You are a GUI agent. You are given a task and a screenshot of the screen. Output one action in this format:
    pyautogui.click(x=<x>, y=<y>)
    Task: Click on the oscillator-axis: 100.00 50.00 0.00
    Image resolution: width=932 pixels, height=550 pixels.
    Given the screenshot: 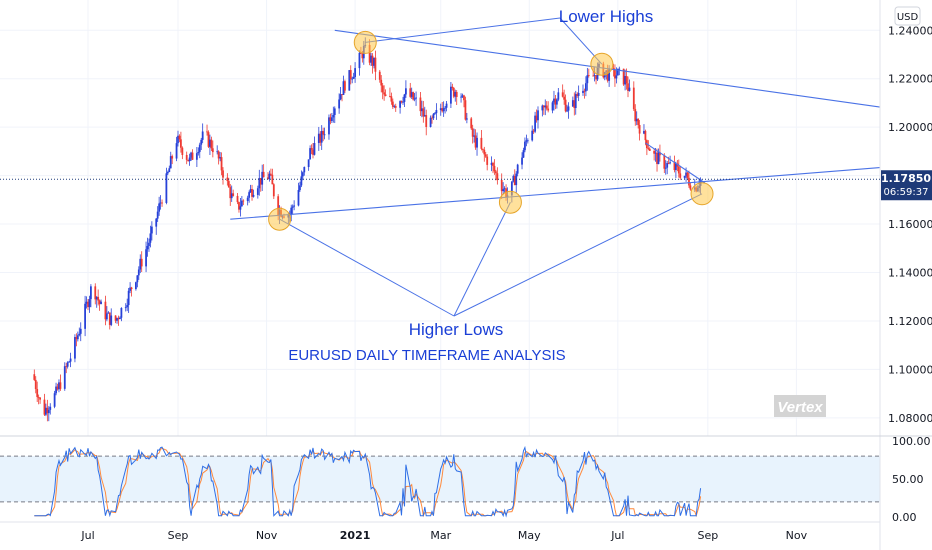 What is the action you would take?
    pyautogui.click(x=911, y=479)
    